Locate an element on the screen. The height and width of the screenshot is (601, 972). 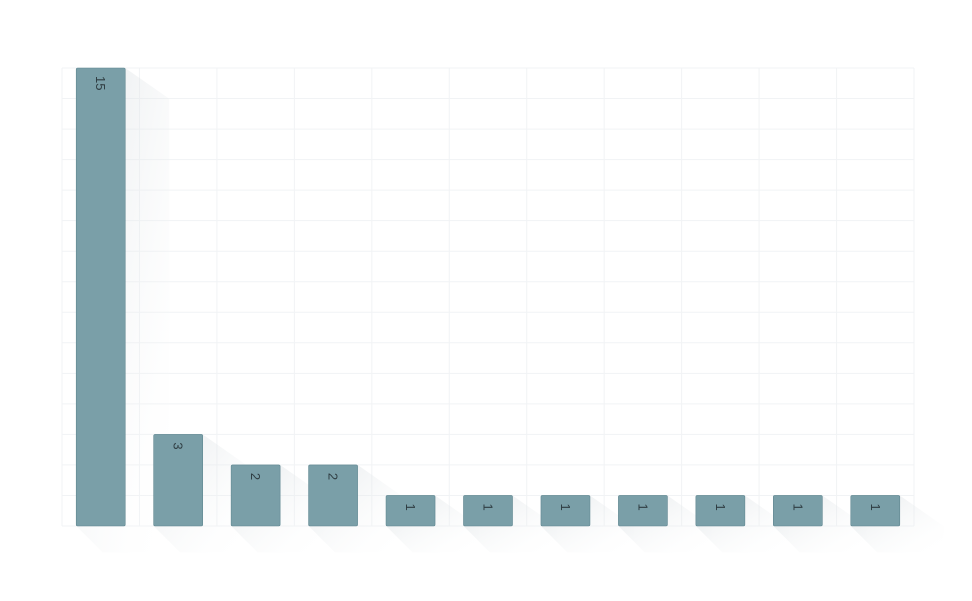
value-label: 15 is located at coordinates (100, 83).